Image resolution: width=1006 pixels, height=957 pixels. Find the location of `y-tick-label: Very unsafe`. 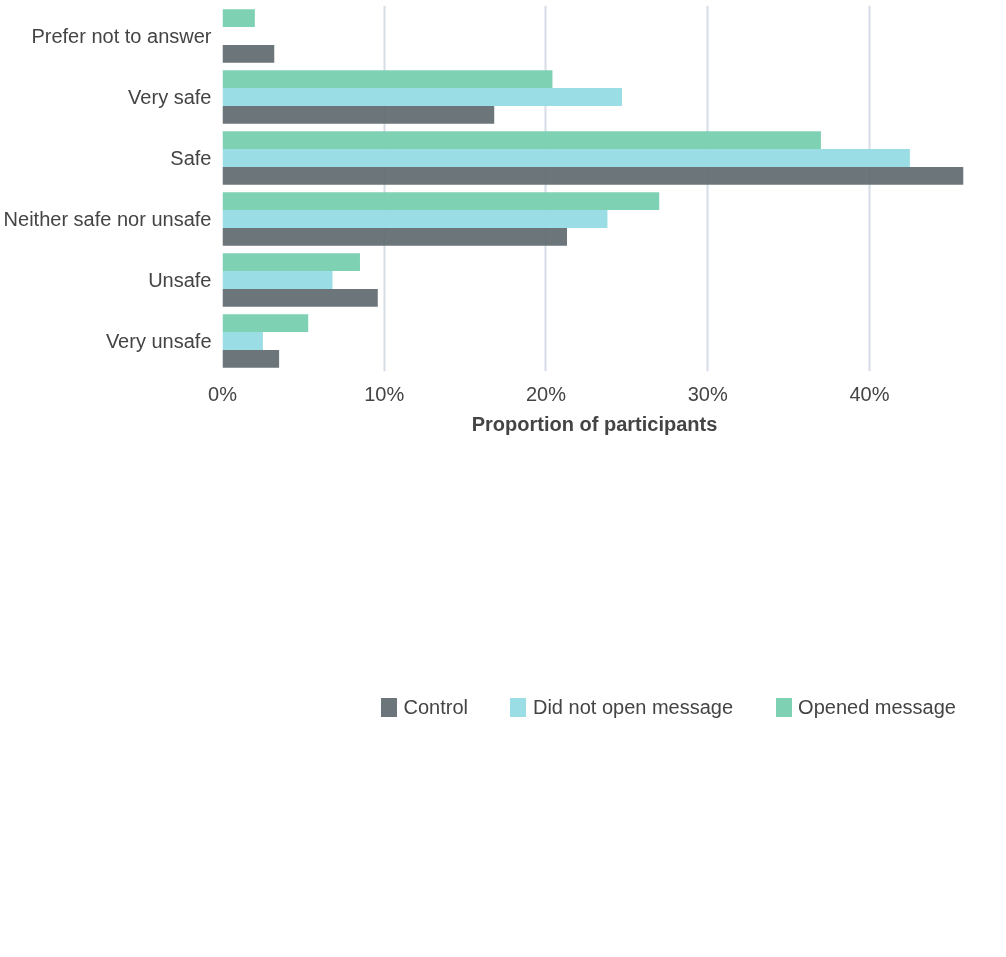

y-tick-label: Very unsafe is located at coordinates (158, 341).